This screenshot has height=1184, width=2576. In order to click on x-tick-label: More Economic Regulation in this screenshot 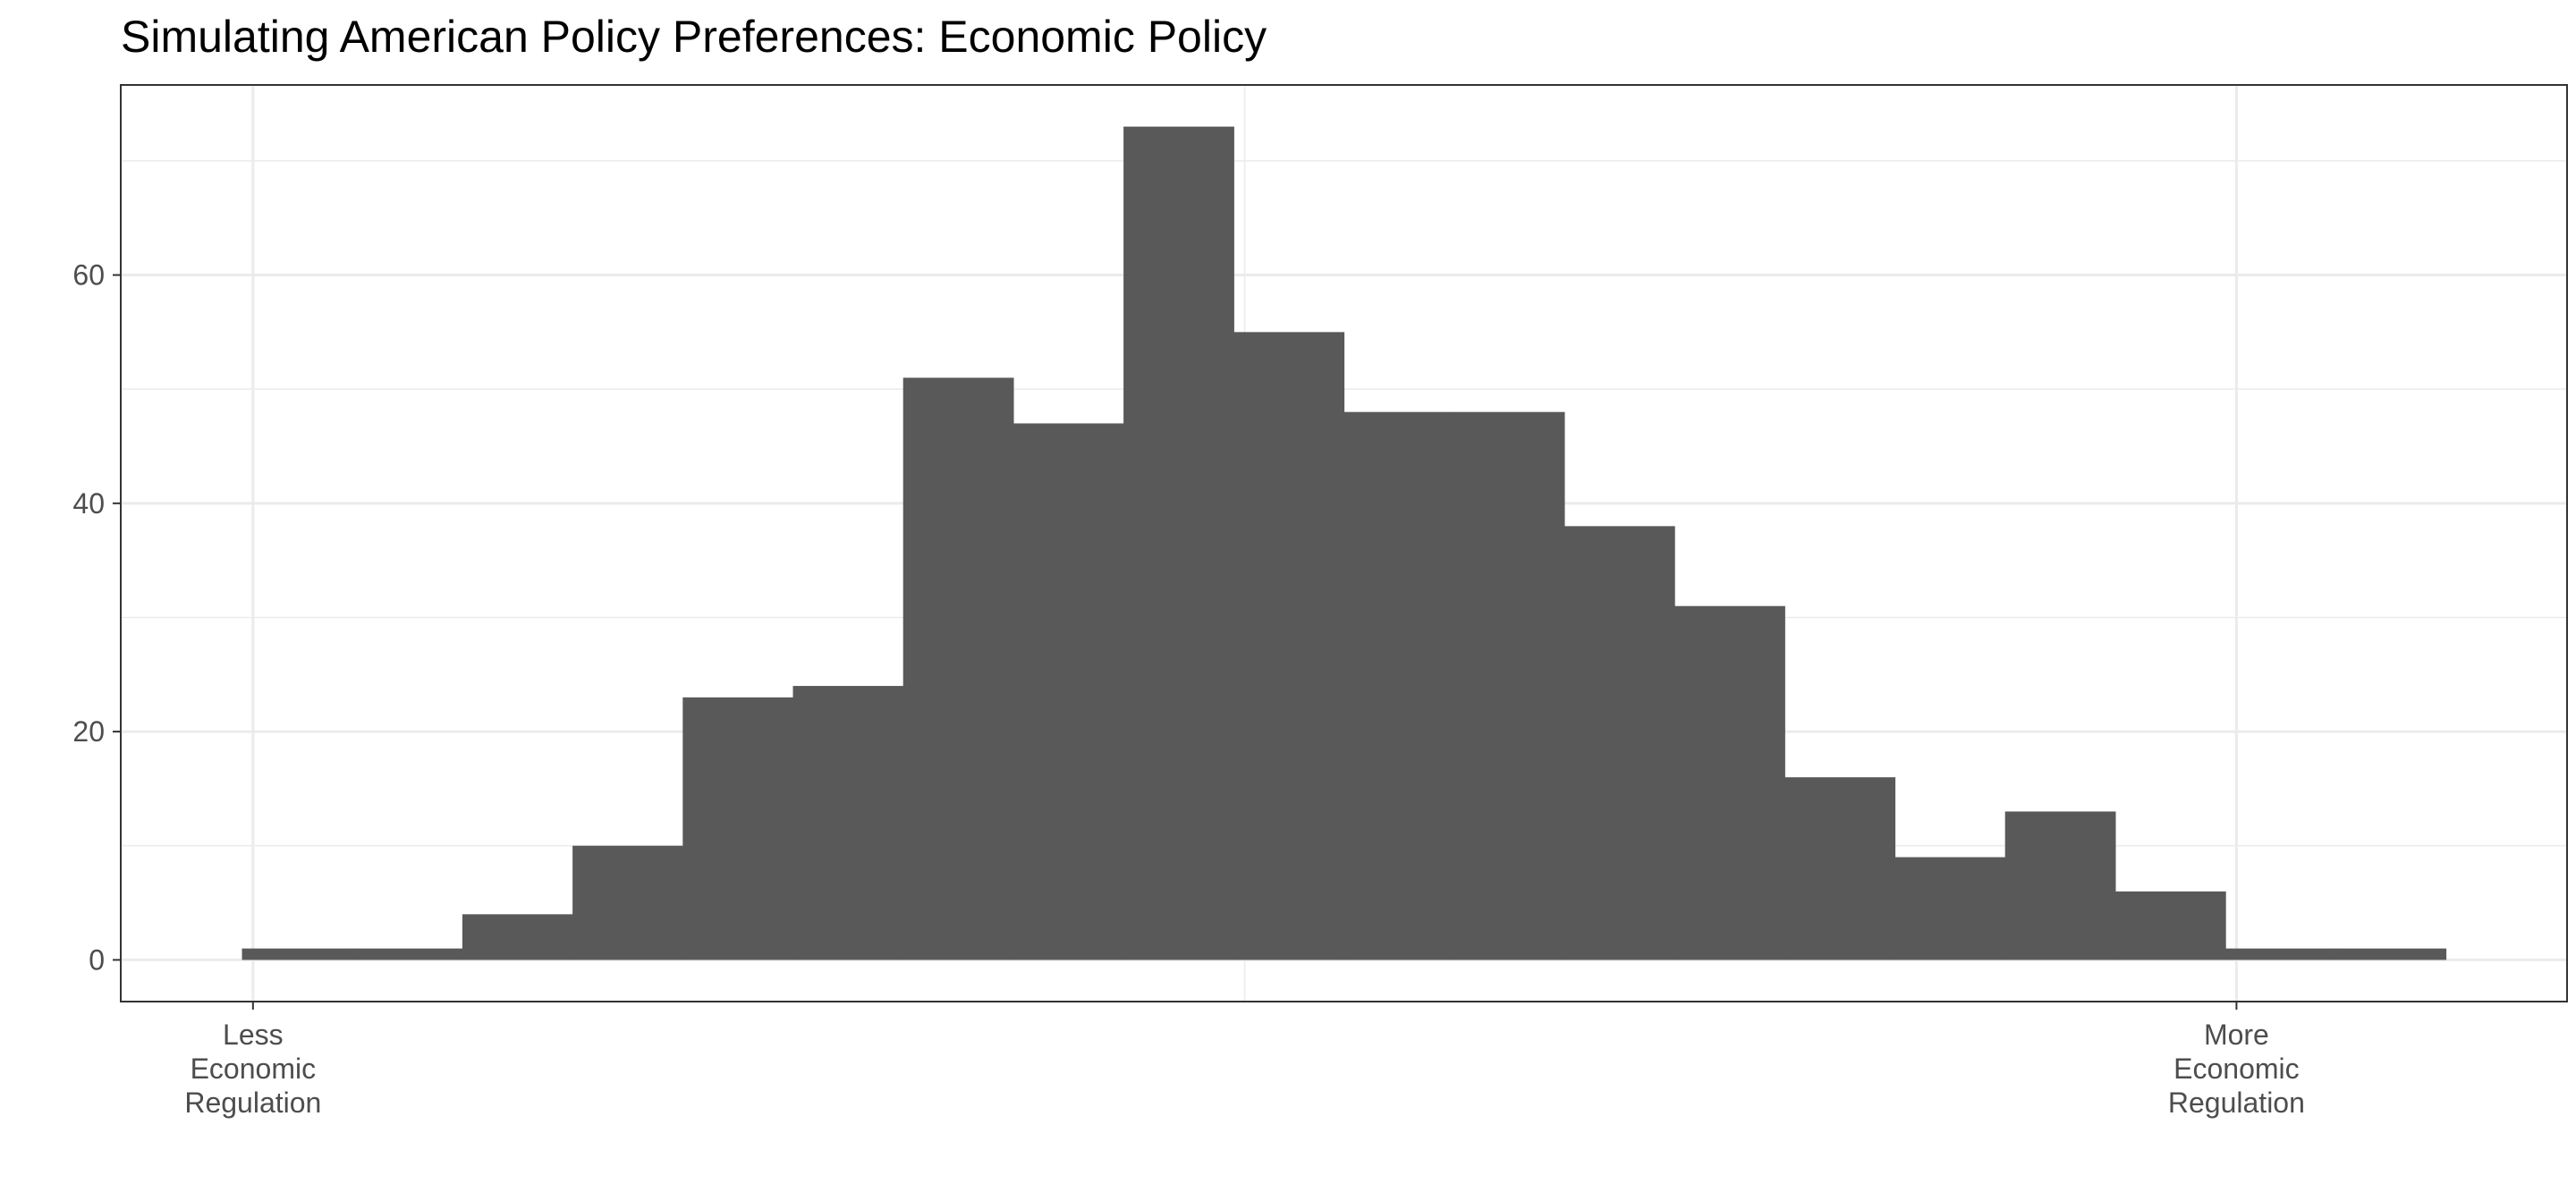, I will do `click(2236, 1069)`.